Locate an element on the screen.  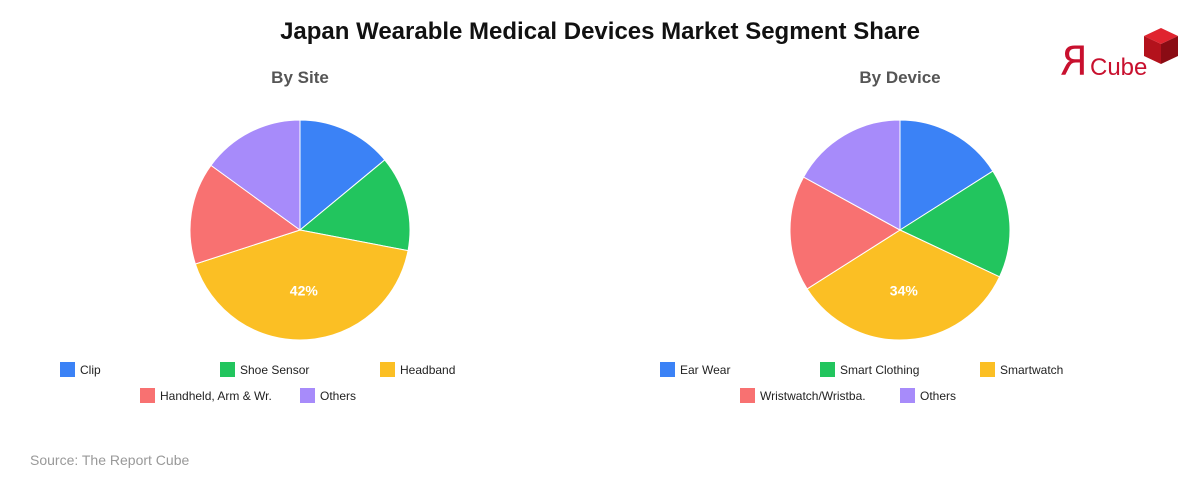
legend-item: Wristwatch/Wristba. is located at coordinates (803, 395).